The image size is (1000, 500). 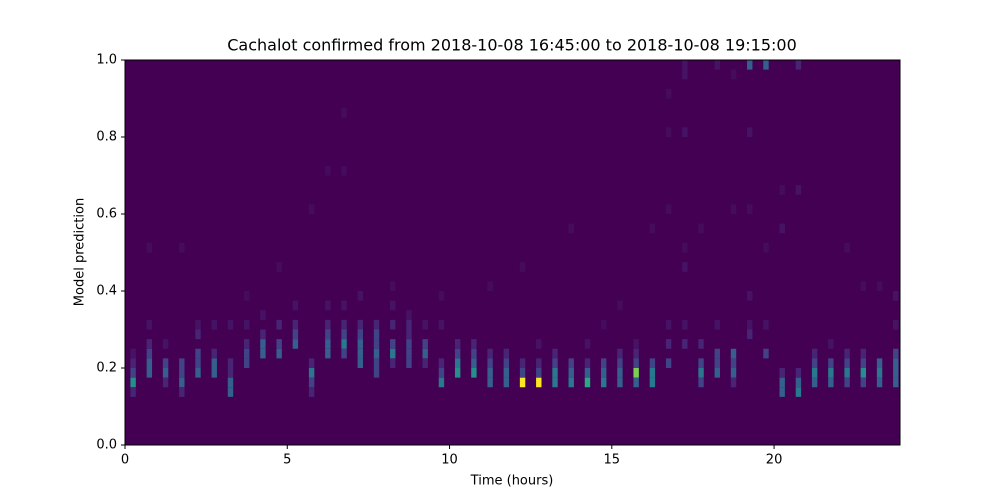 What do you see at coordinates (774, 460) in the screenshot?
I see `x-tick-label: 20` at bounding box center [774, 460].